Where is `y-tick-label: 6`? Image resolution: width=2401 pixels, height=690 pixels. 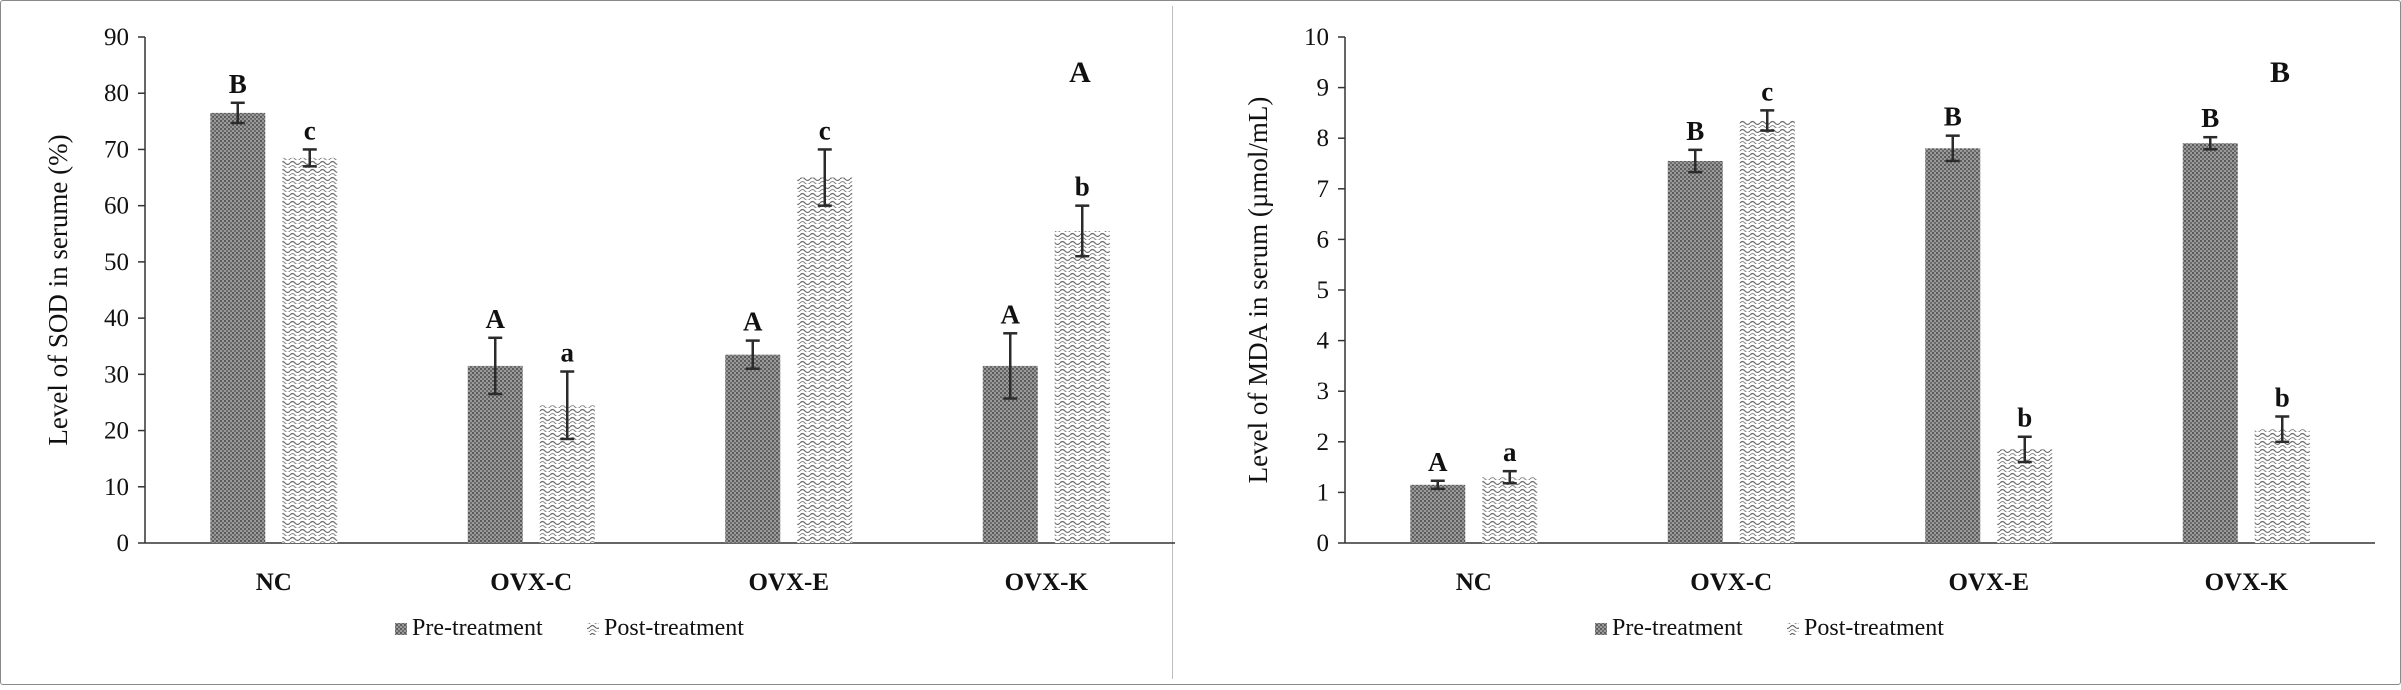
y-tick-label: 6 is located at coordinates (1323, 239).